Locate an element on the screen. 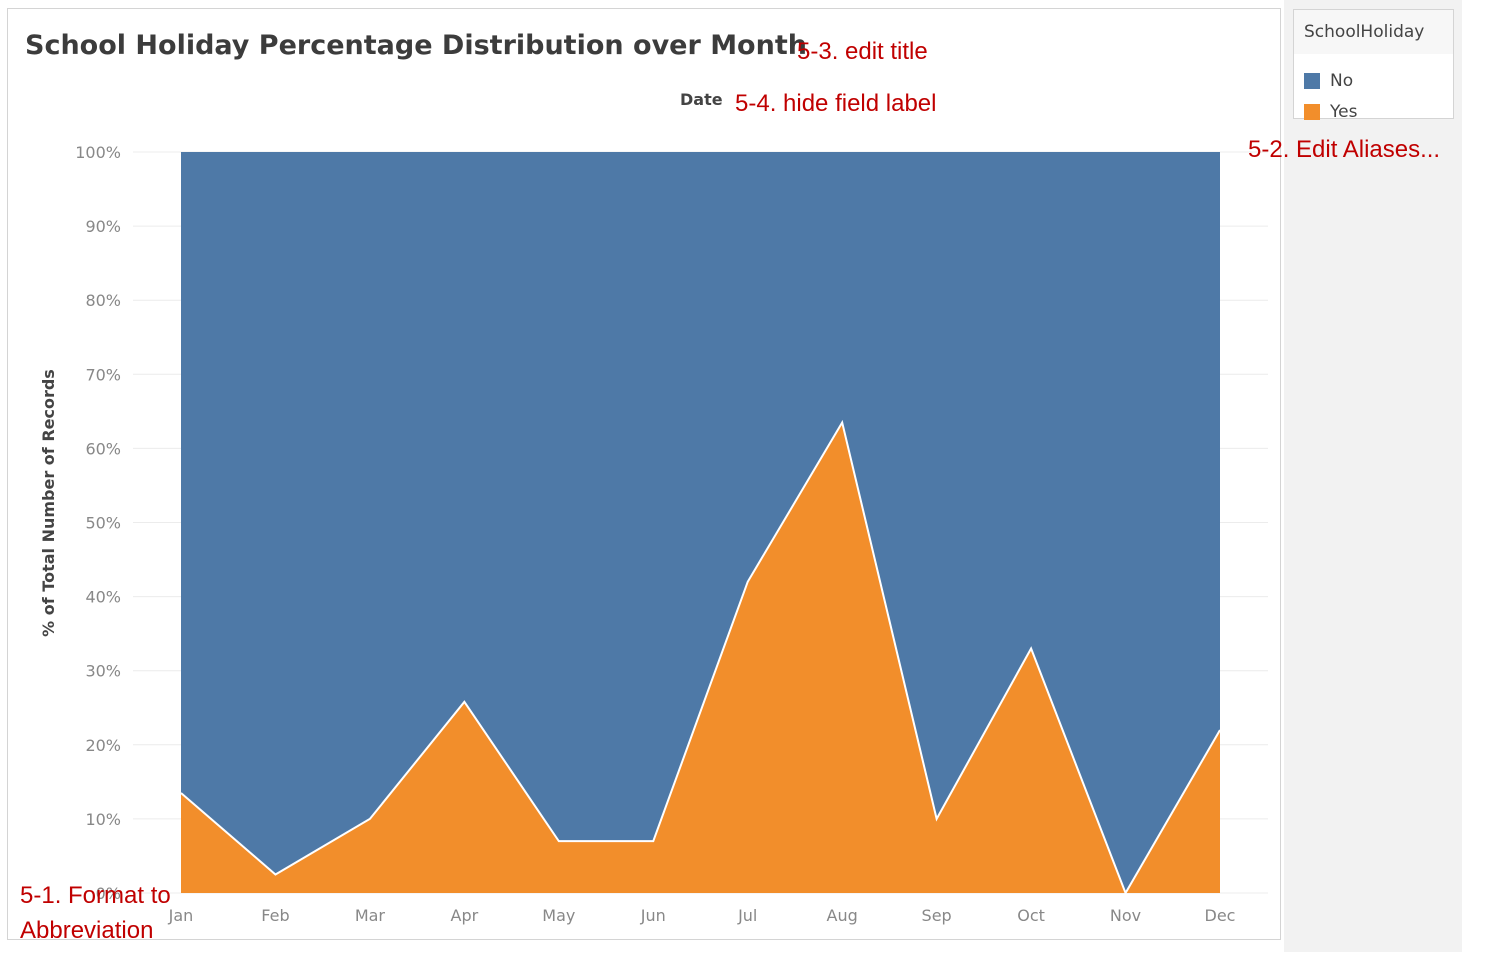 The image size is (1485, 966). x-tick-label: Aug is located at coordinates (842, 915).